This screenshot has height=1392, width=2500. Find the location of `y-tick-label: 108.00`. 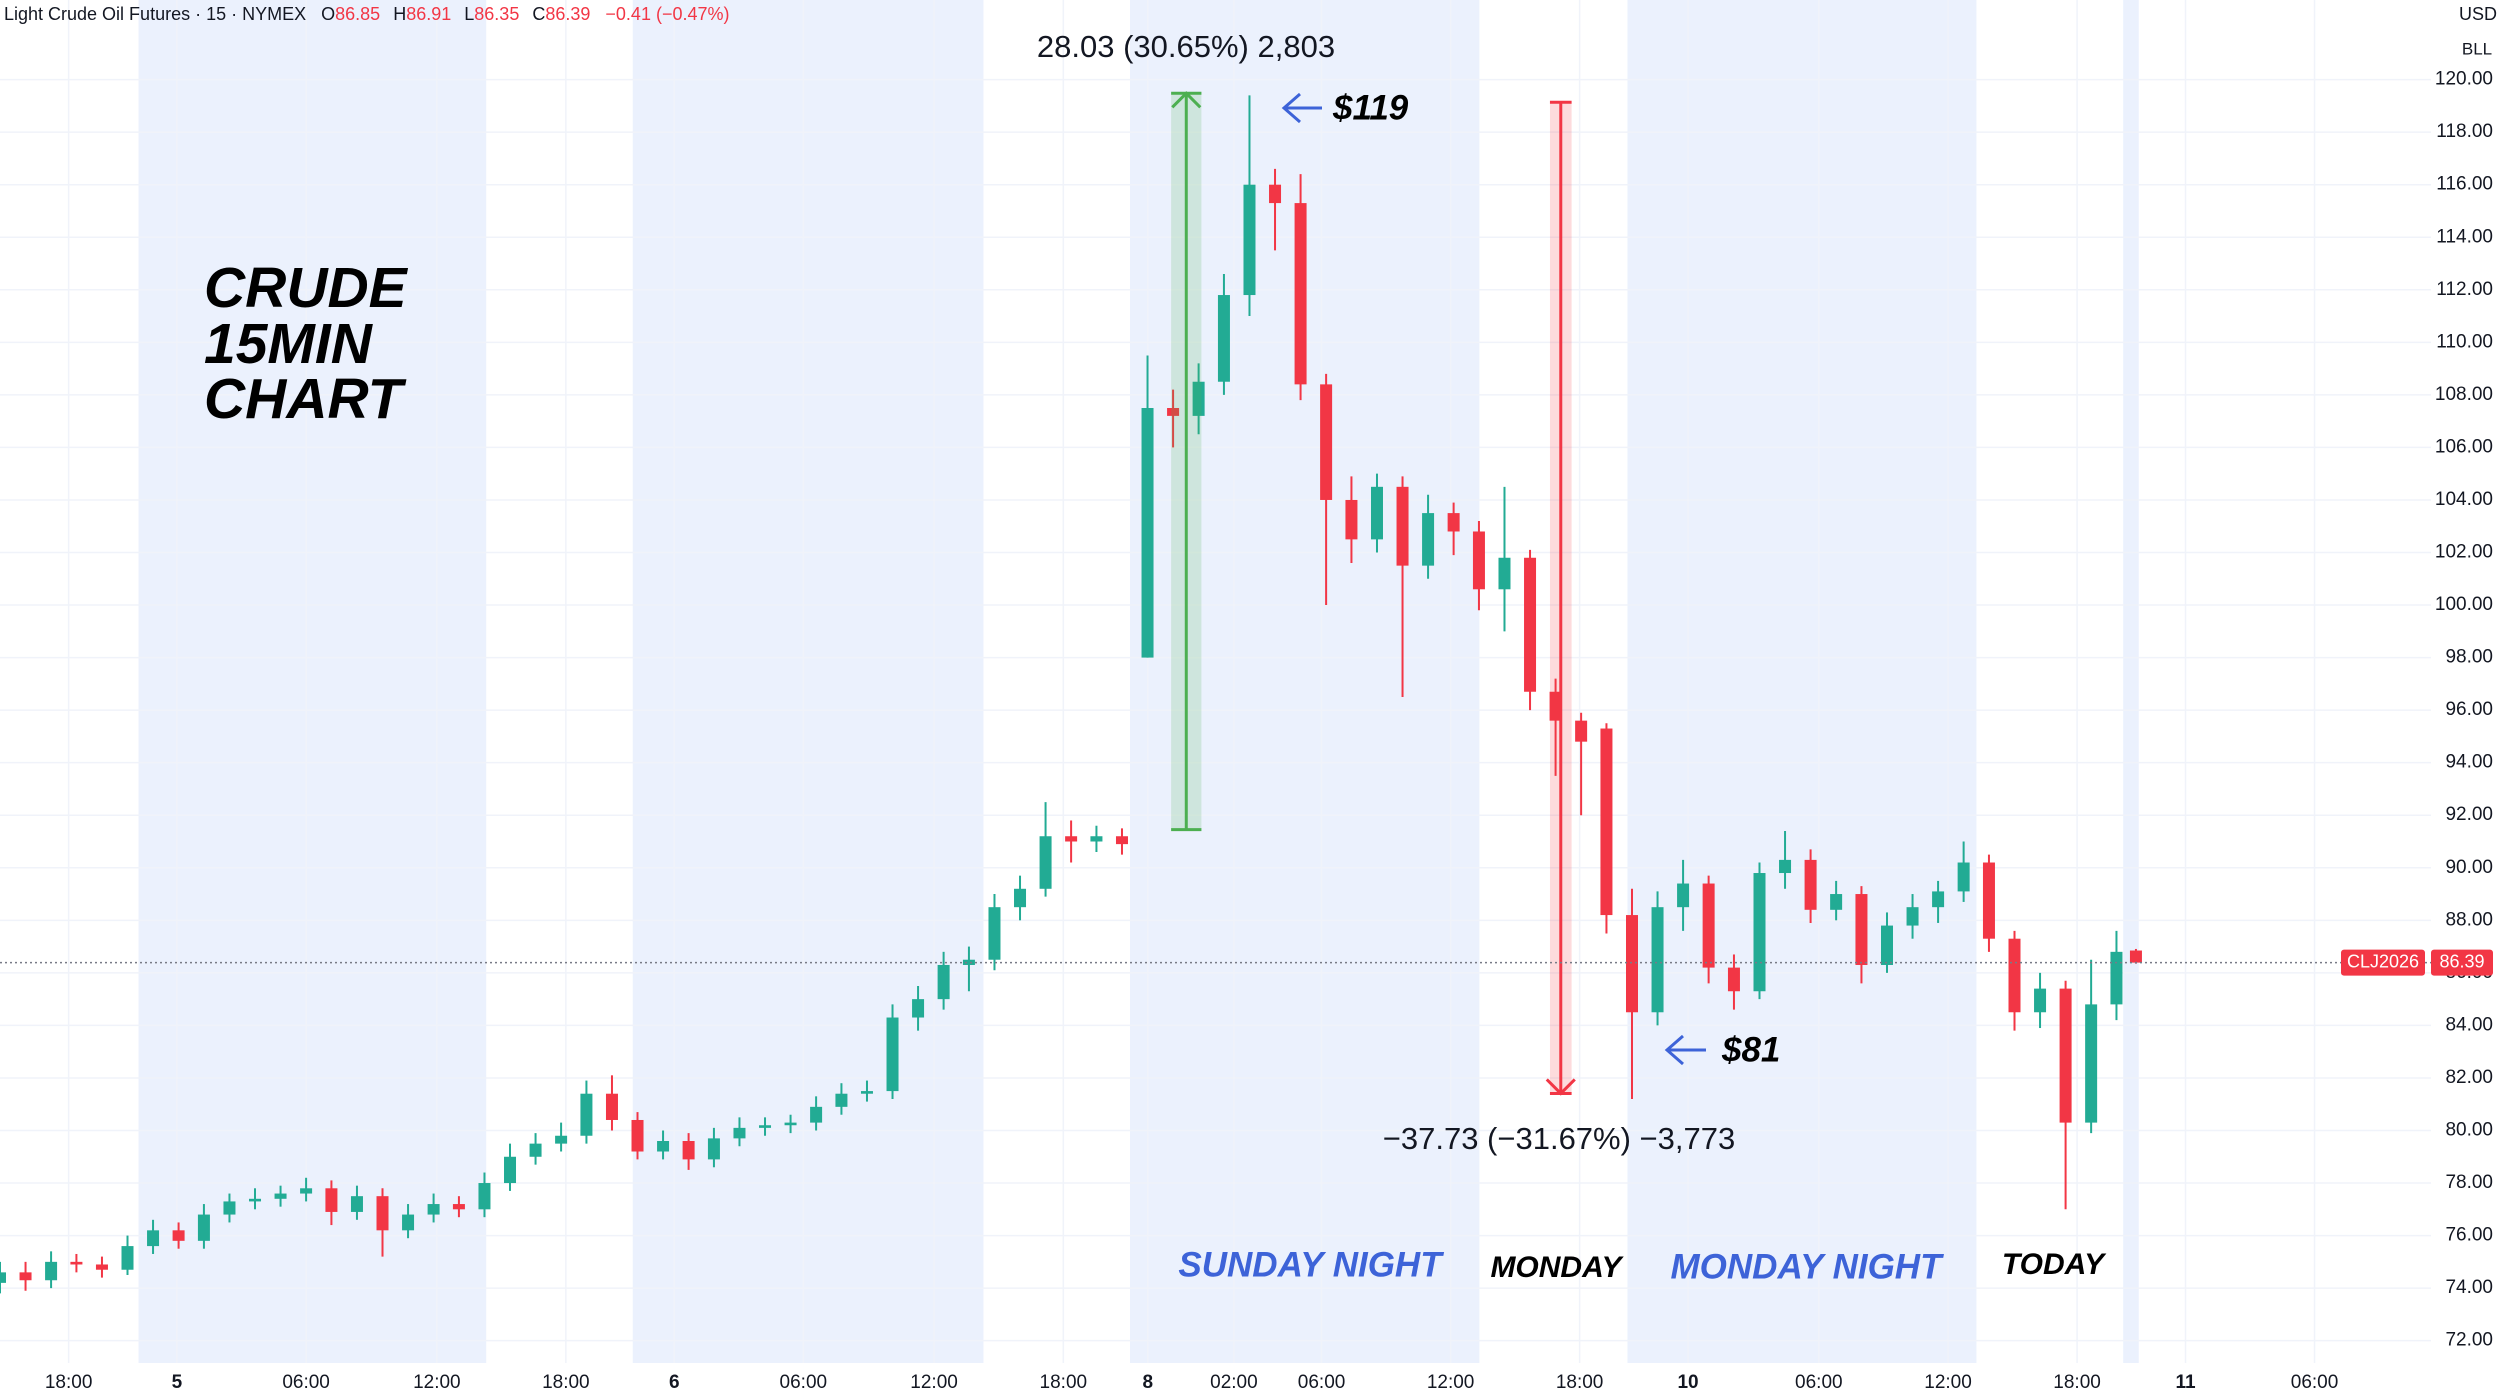

y-tick-label: 108.00 is located at coordinates (2464, 394).